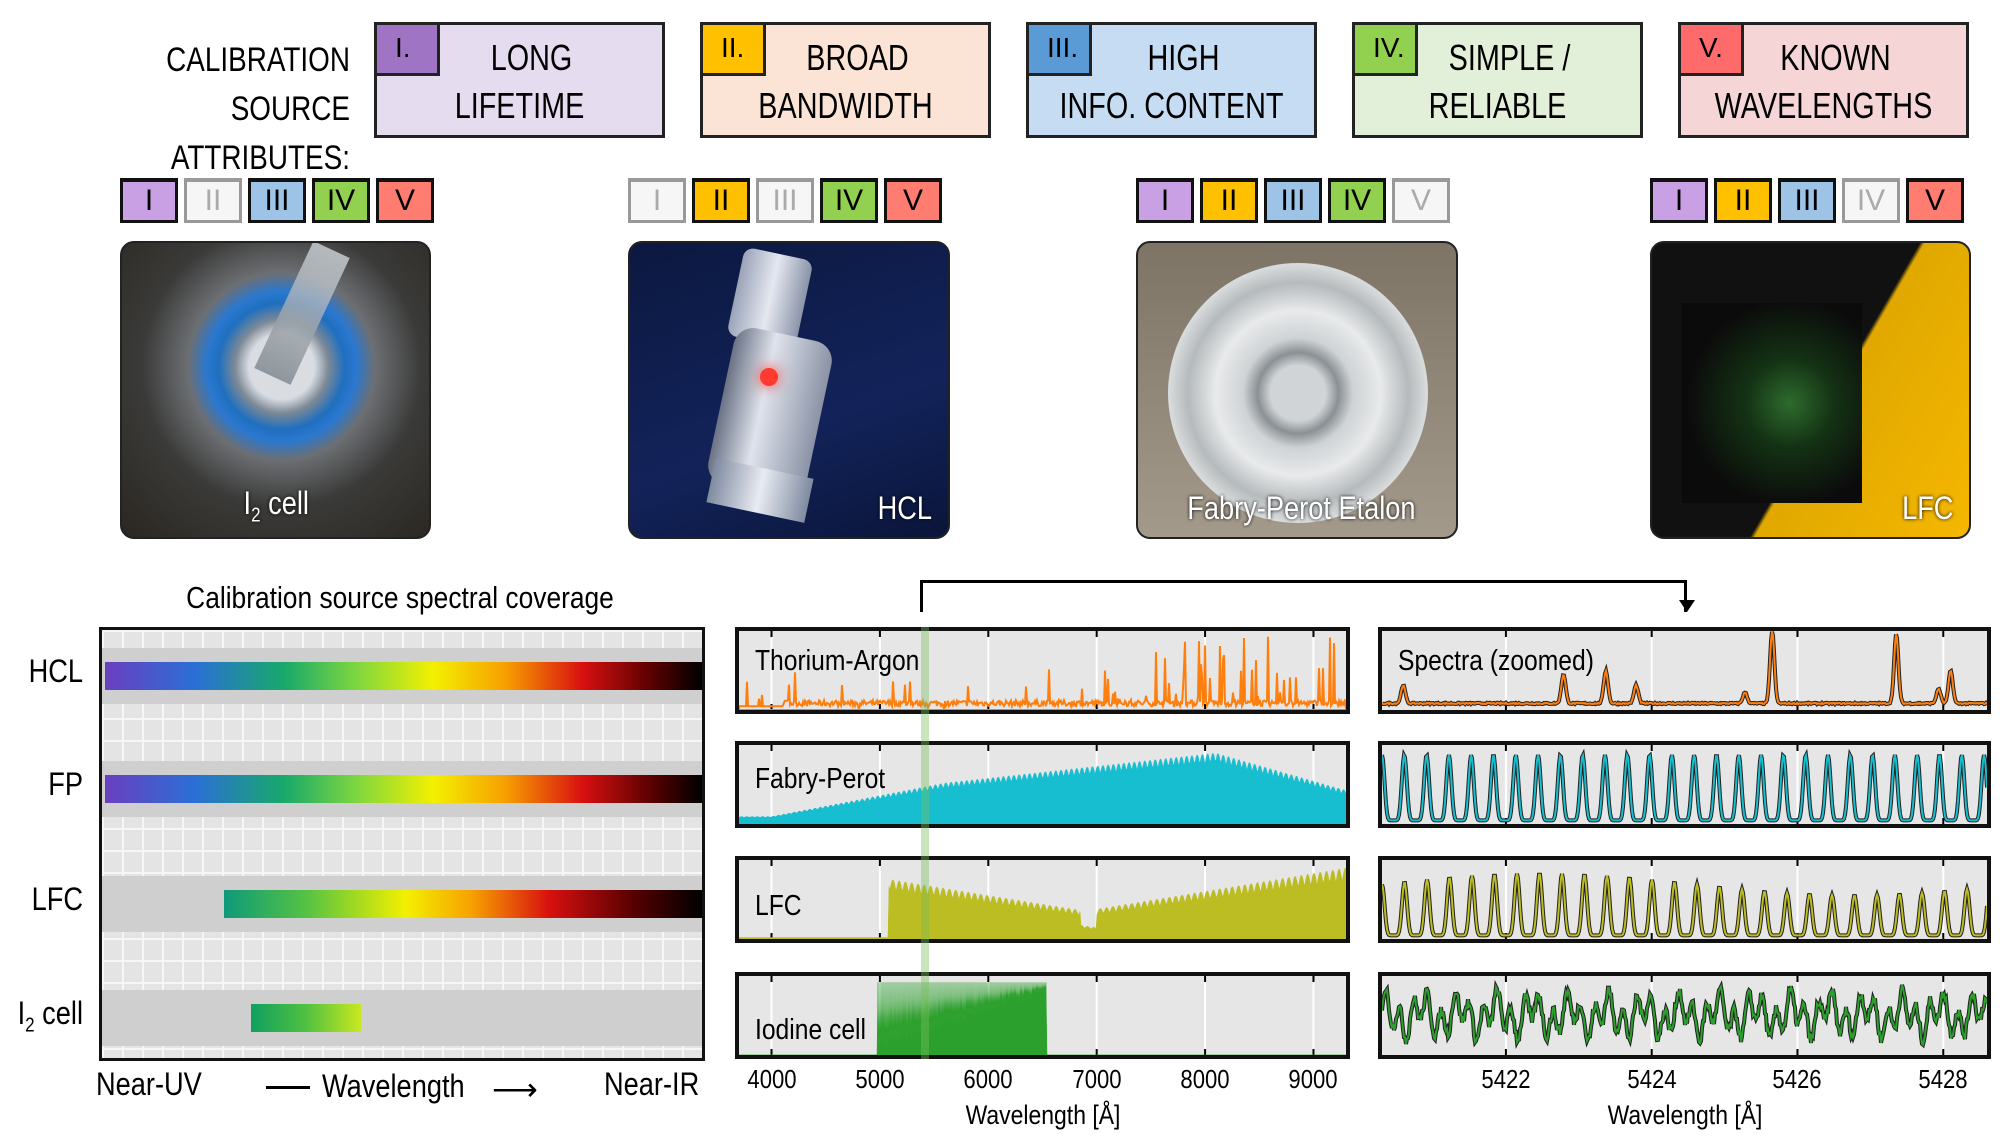 The image size is (2000, 1139). What do you see at coordinates (65, 784) in the screenshot?
I see `row-label-fp: FP` at bounding box center [65, 784].